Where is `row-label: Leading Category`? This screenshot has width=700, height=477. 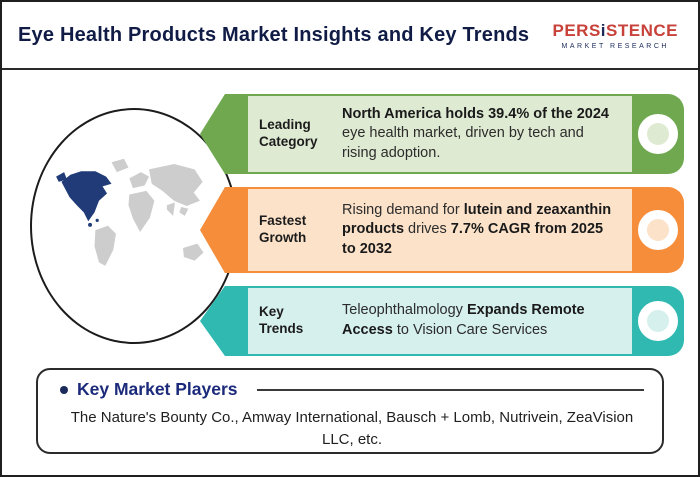 row-label: Leading Category is located at coordinates (288, 133).